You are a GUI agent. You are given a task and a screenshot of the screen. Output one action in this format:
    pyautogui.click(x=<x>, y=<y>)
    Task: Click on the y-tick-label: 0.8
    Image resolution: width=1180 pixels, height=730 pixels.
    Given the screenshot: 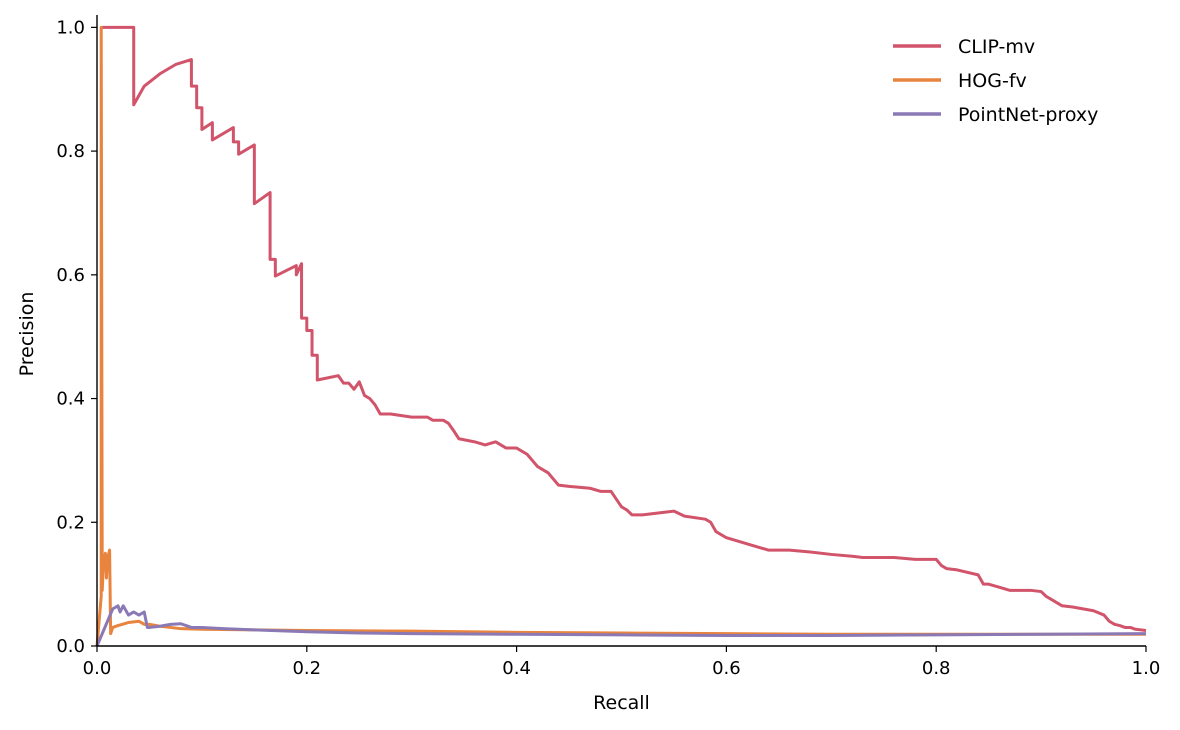 What is the action you would take?
    pyautogui.click(x=70, y=151)
    